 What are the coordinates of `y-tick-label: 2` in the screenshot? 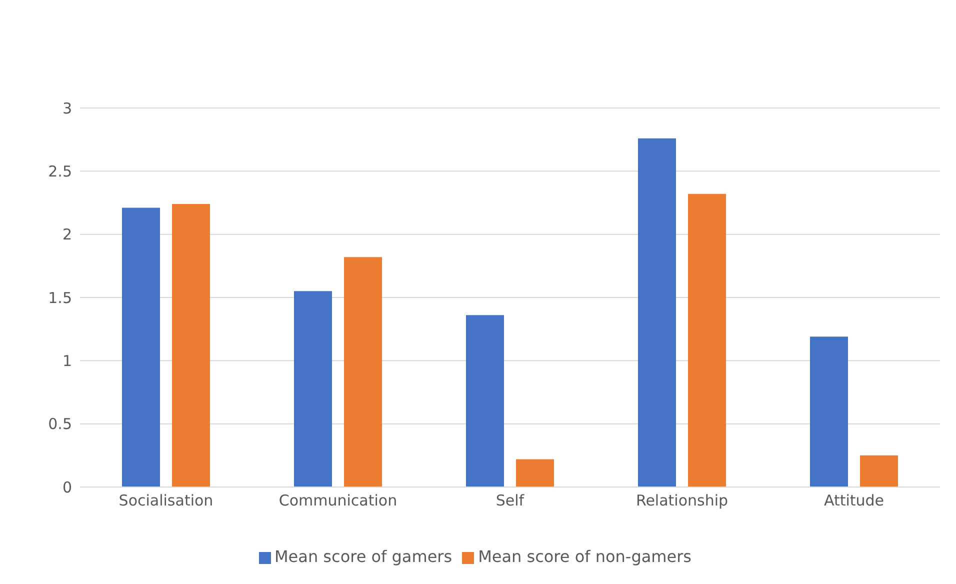 It's located at (67, 235).